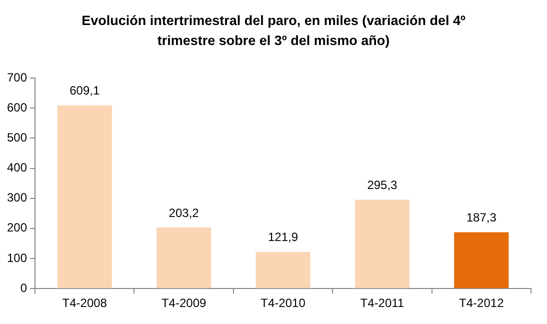  What do you see at coordinates (85, 91) in the screenshot?
I see `data-label: 609,1` at bounding box center [85, 91].